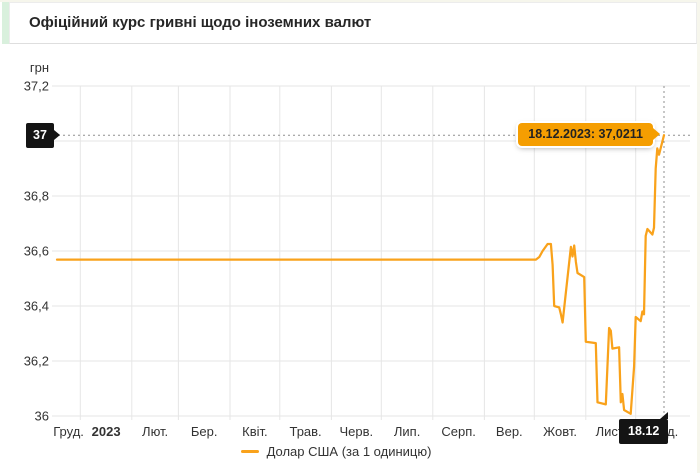 This screenshot has width=700, height=473. I want to click on x-tick-label: Бер., so click(204, 431).